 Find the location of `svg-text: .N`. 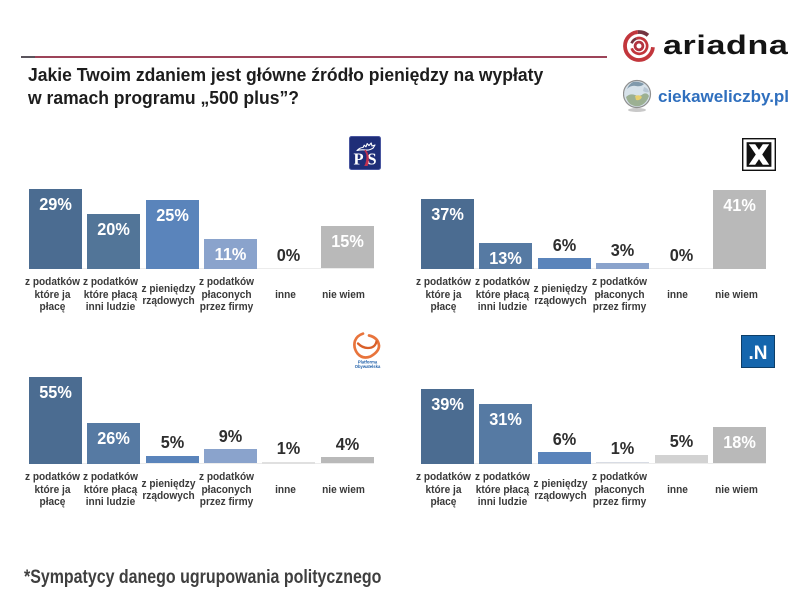

svg-text: .N is located at coordinates (758, 353).